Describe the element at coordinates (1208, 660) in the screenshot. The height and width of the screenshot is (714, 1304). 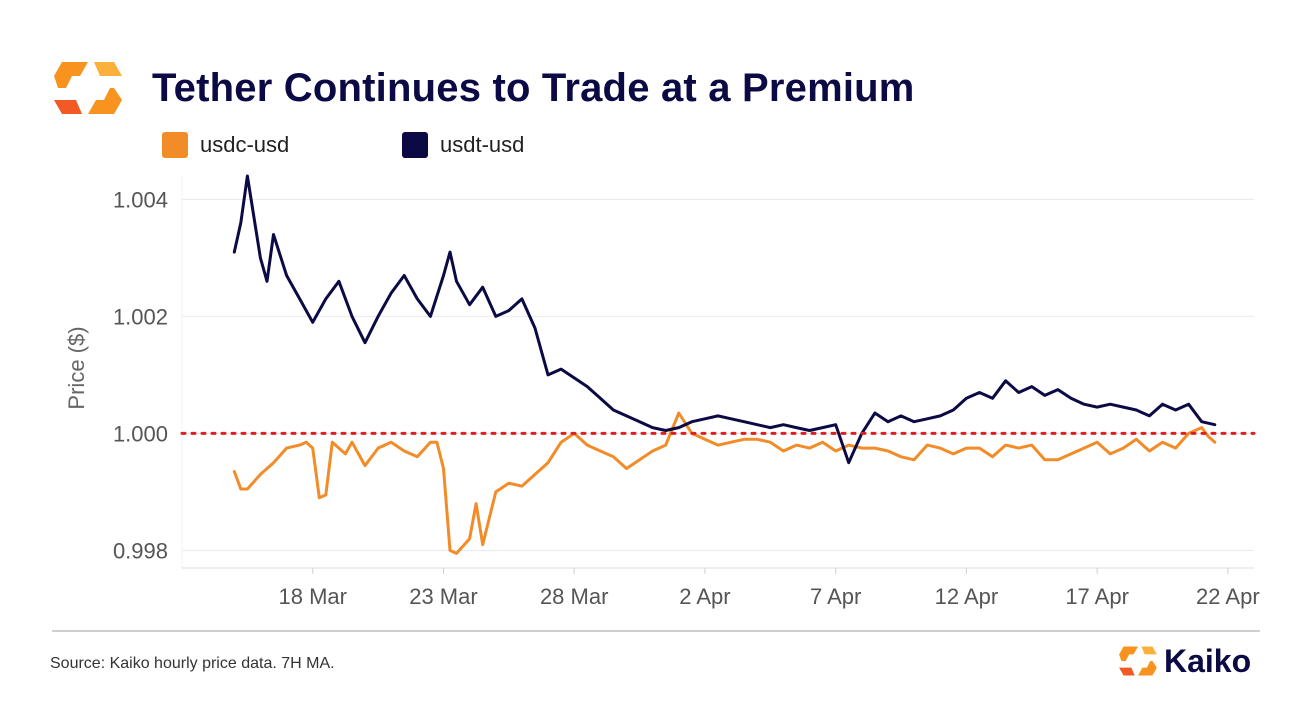
I see `kaiko-brand-name: Kaiko` at that location.